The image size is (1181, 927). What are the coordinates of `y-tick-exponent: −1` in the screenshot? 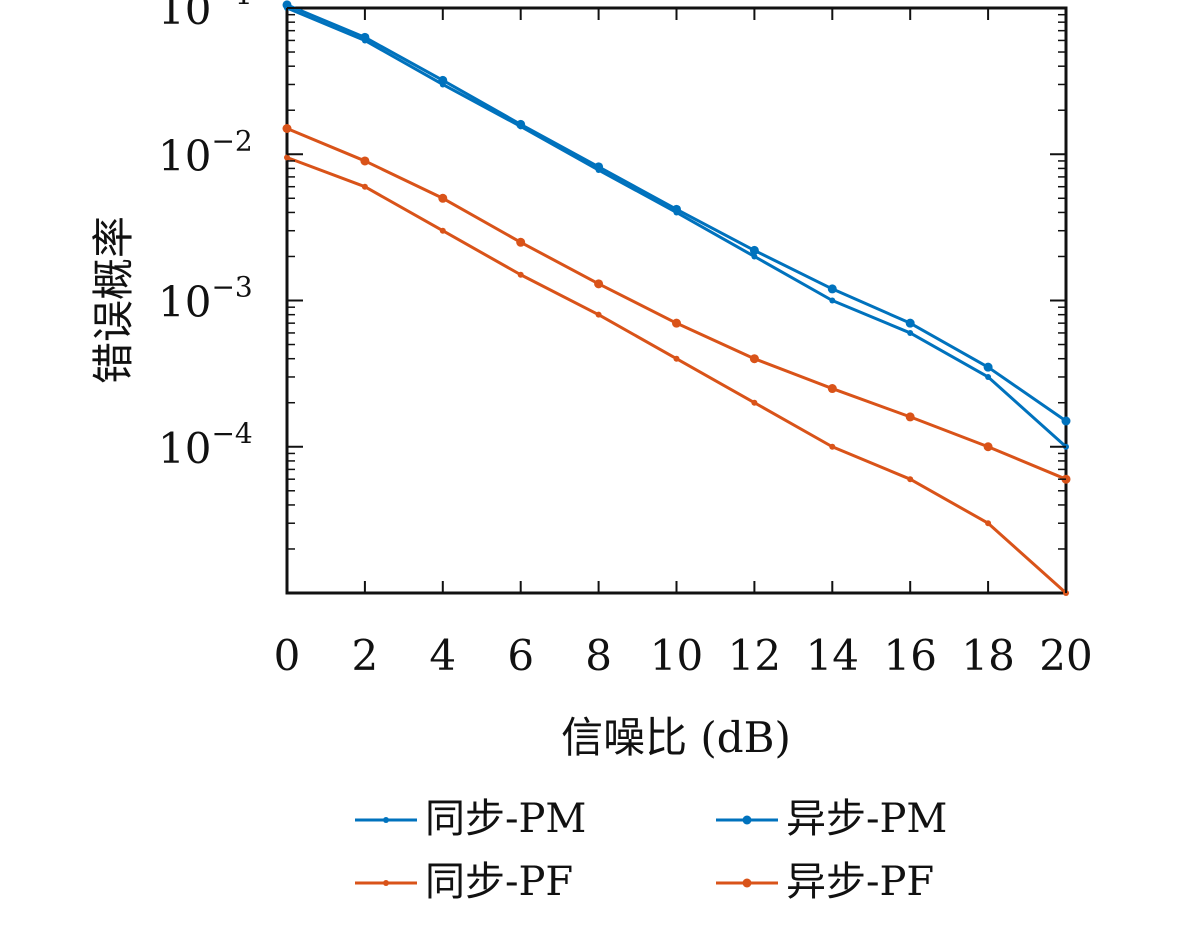 It's located at (231, 5).